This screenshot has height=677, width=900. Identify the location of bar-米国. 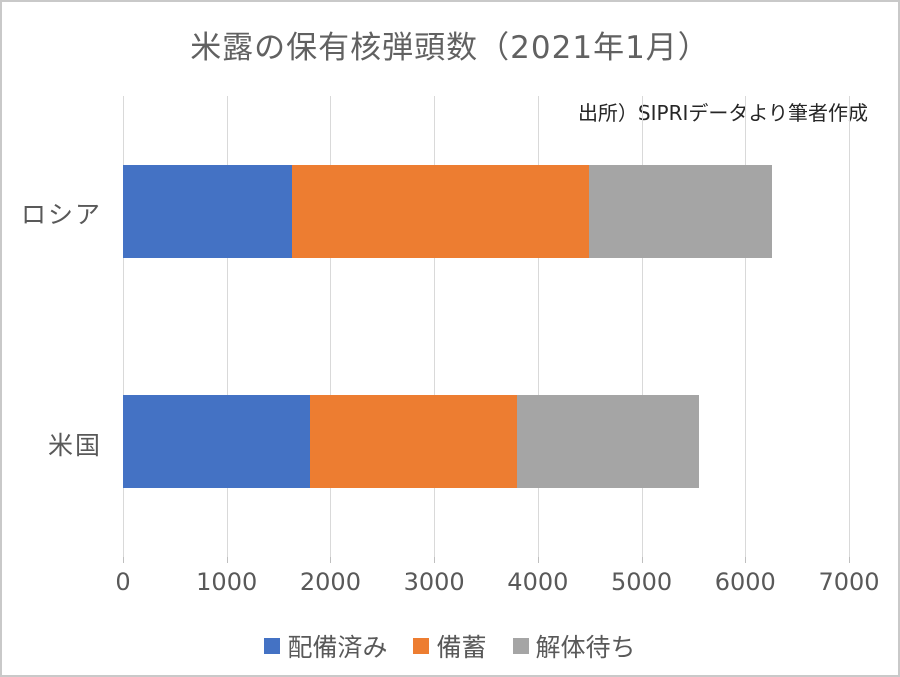
(411, 442).